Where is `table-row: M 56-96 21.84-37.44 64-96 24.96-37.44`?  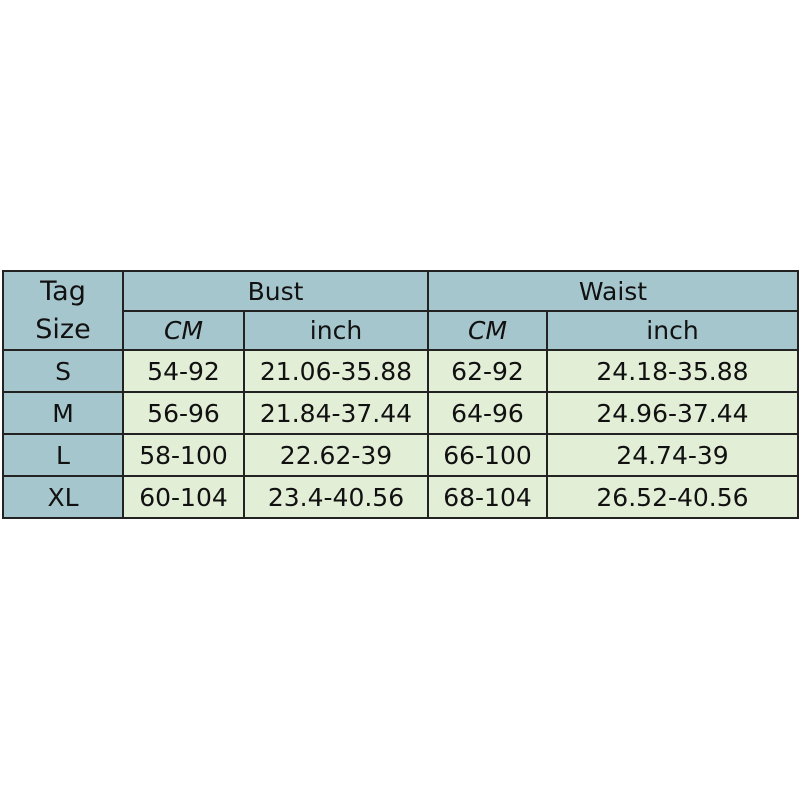
table-row: M 56-96 21.84-37.44 64-96 24.96-37.44 is located at coordinates (400, 413).